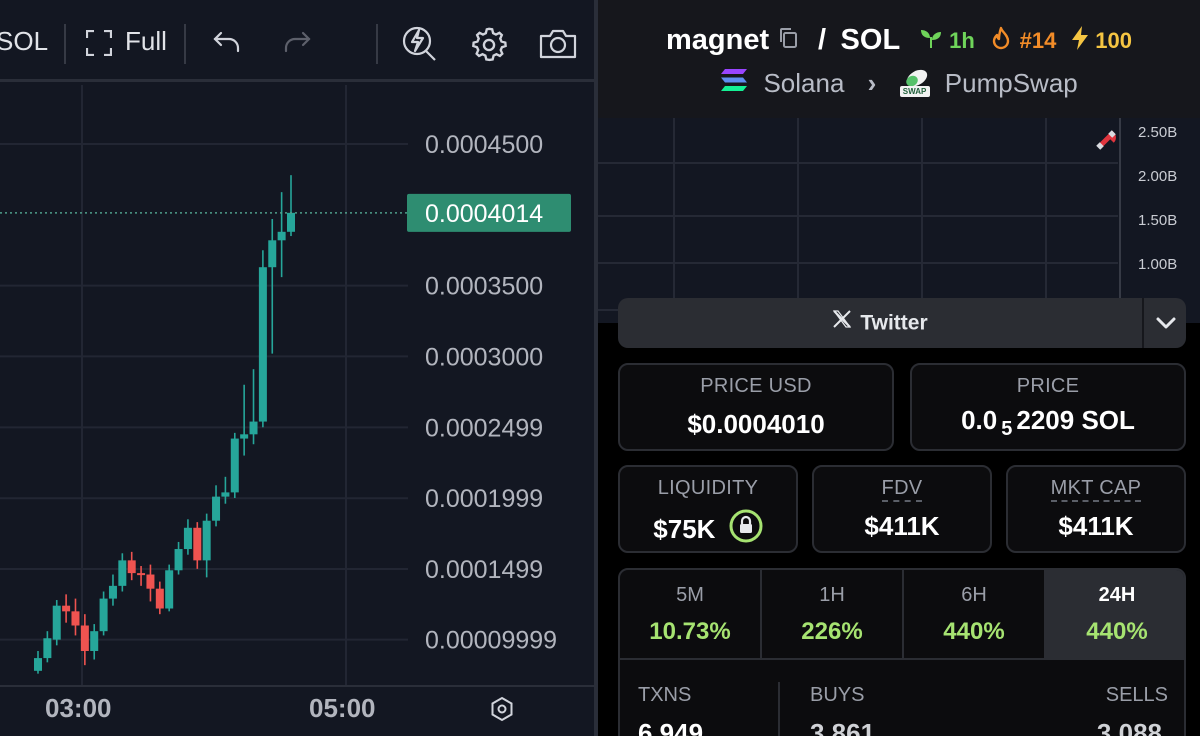  I want to click on price-tick-label: 0.0003000, so click(484, 357).